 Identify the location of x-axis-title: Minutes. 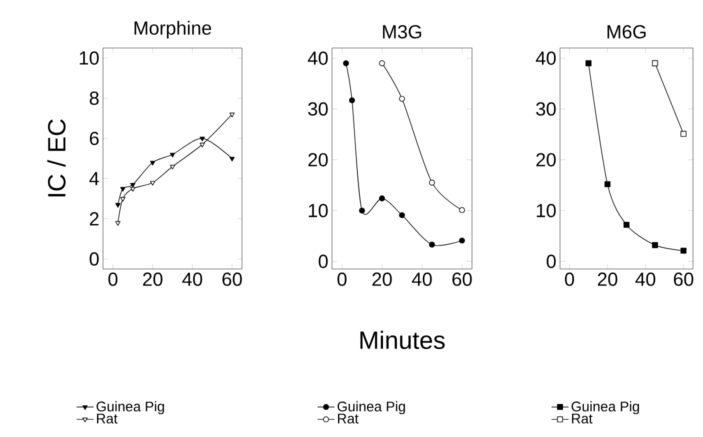
(402, 340).